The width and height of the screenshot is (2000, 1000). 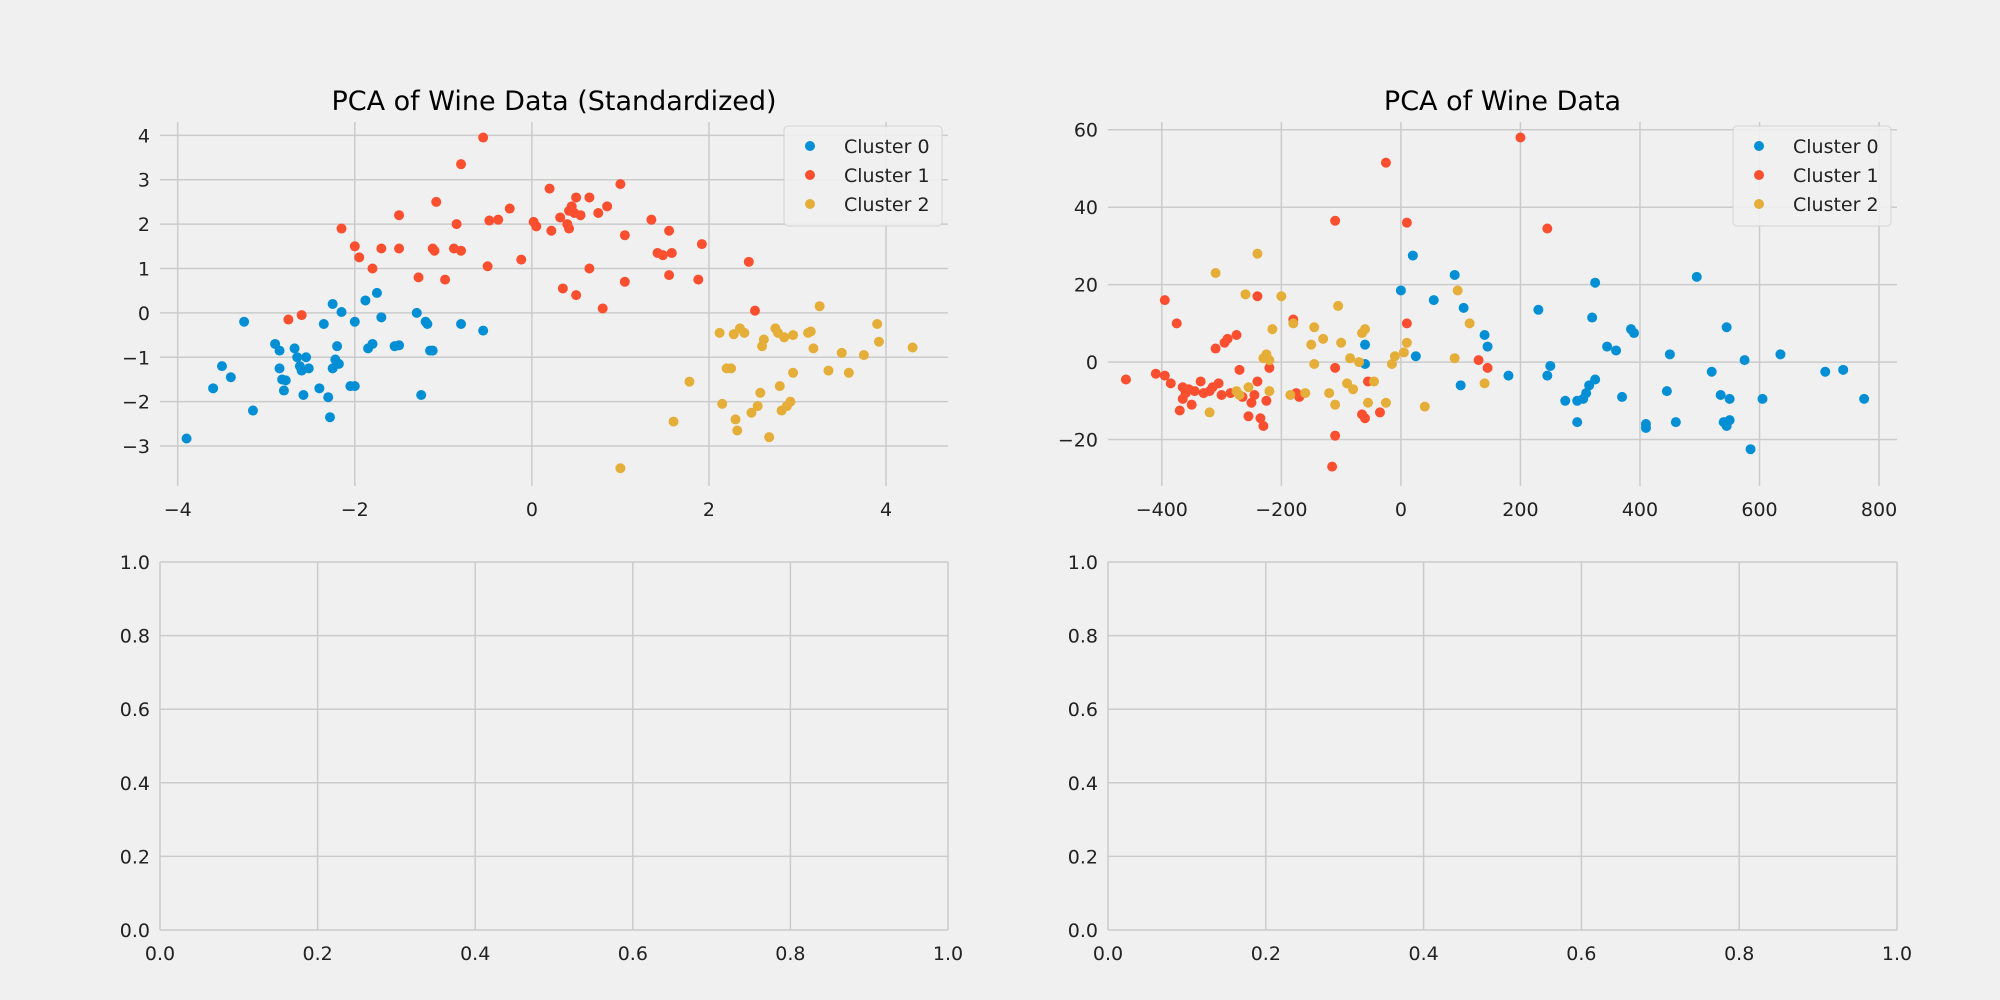 I want to click on legend-box, so click(x=863, y=176).